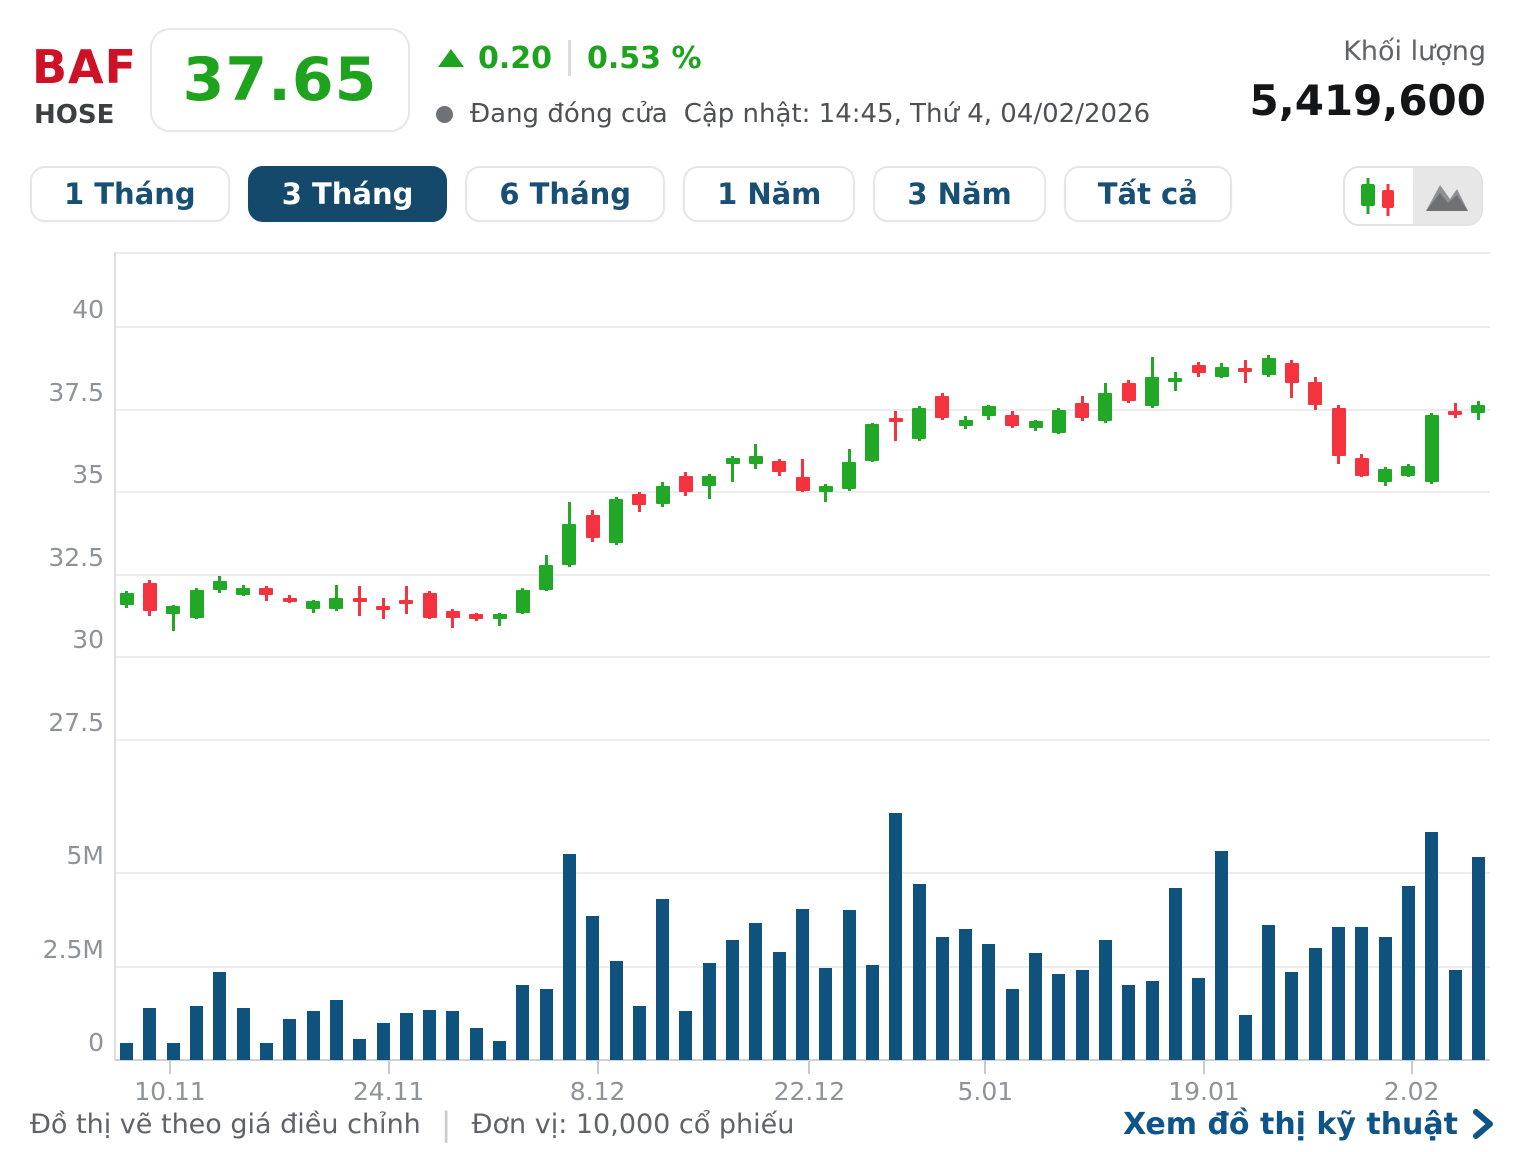  What do you see at coordinates (570, 58) in the screenshot?
I see `price-change-row: 0.20 0.53 %` at bounding box center [570, 58].